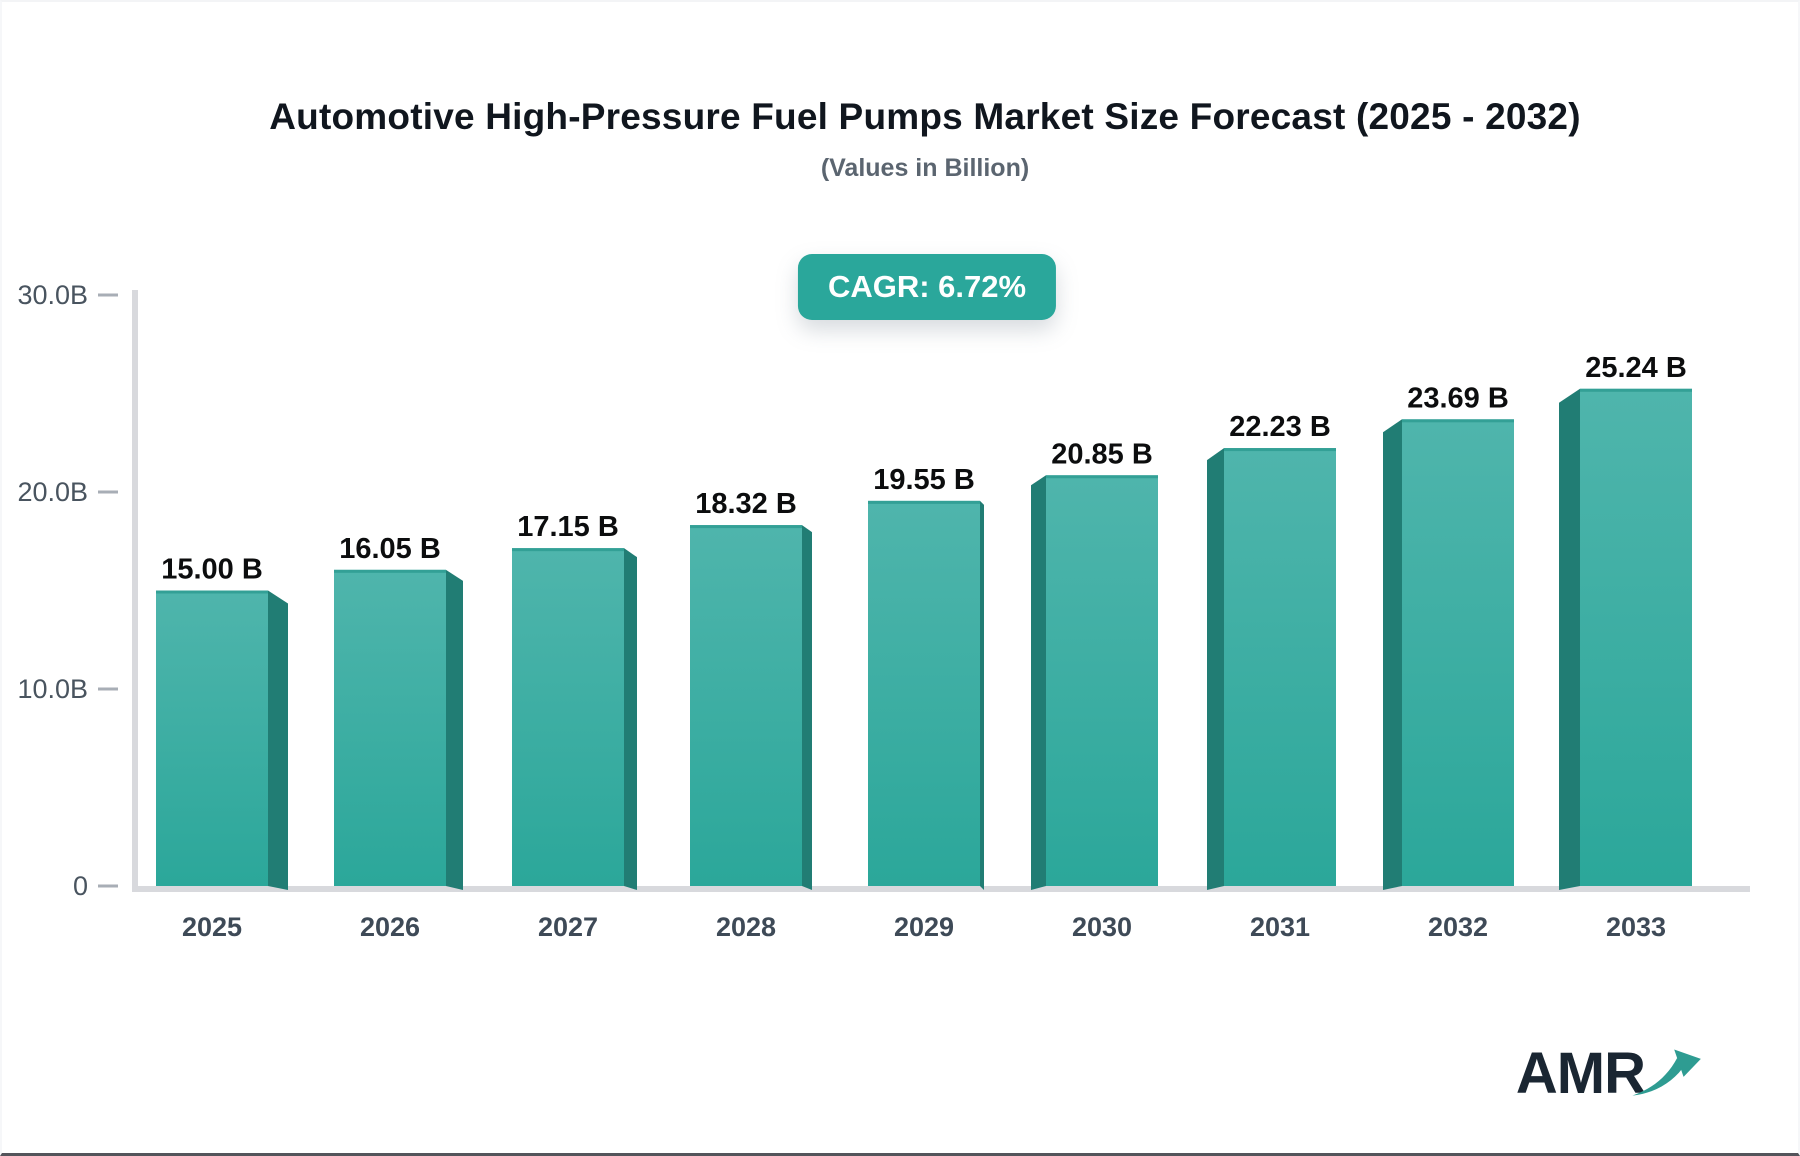  I want to click on bar-value-label: 25.24 B, so click(1636, 368).